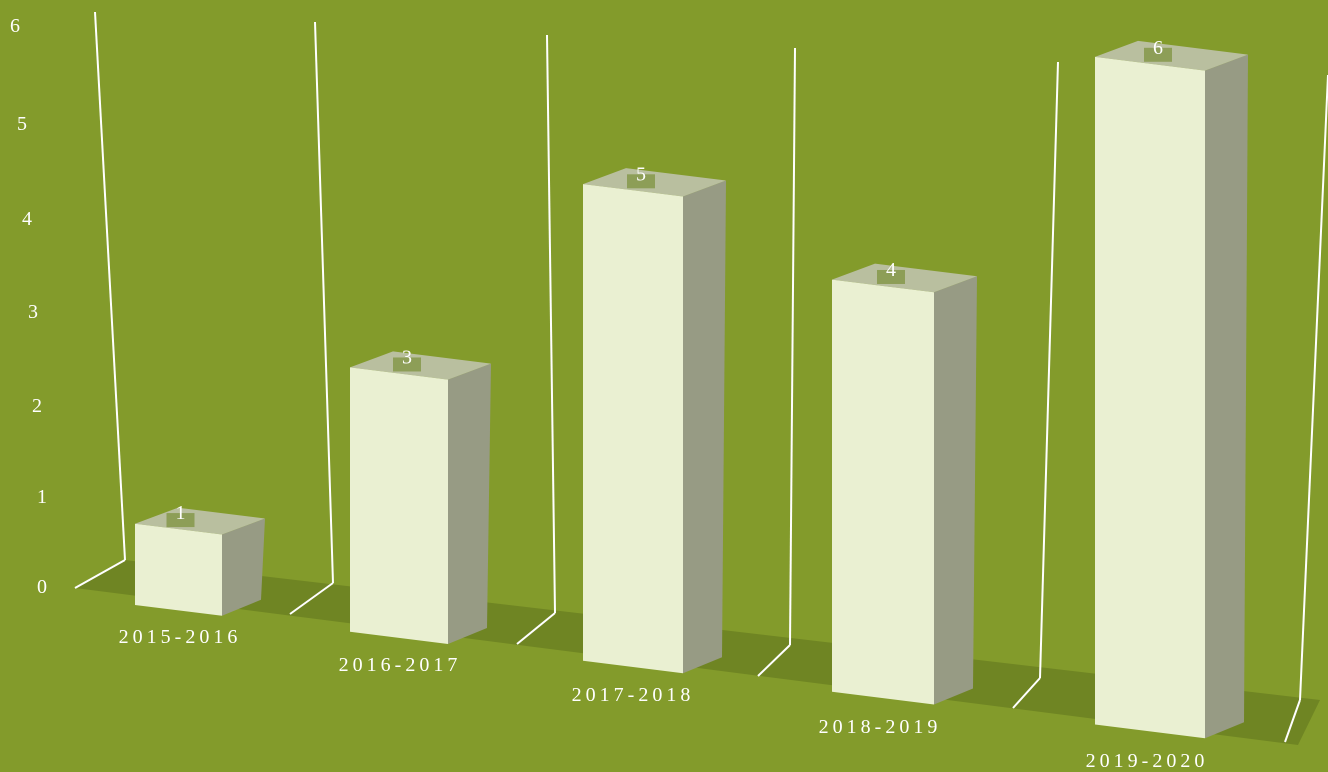 The width and height of the screenshot is (1328, 772). Describe the element at coordinates (33, 312) in the screenshot. I see `y-tick-label: 3` at that location.